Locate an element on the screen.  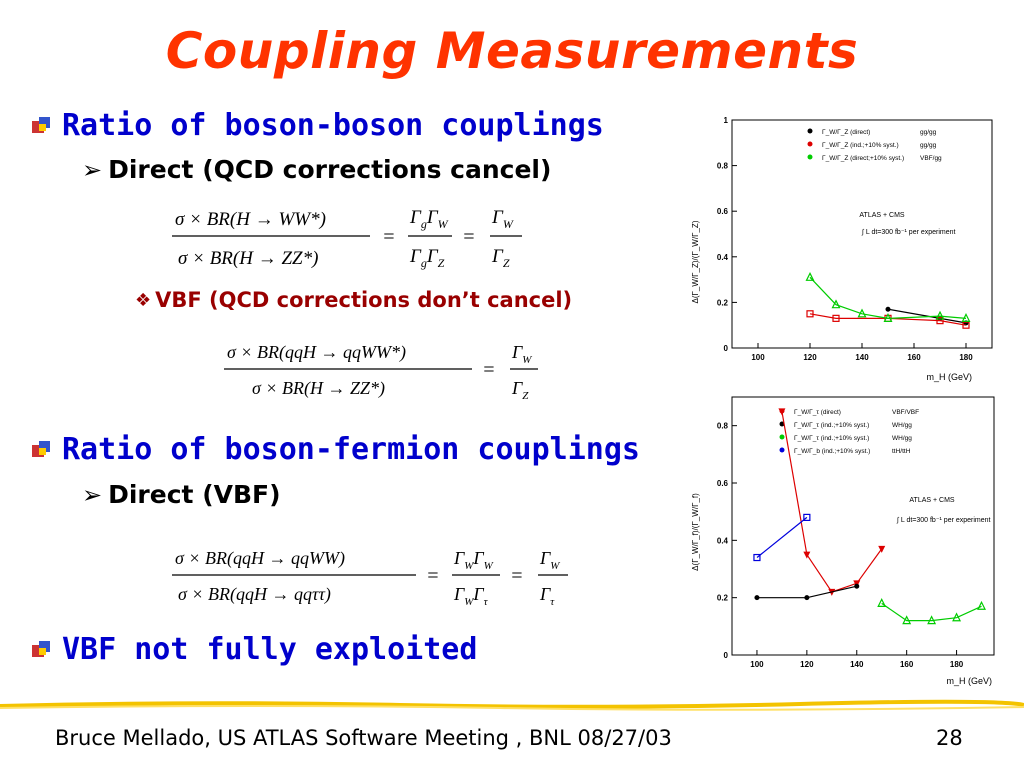
svg-text: ΓWΓτ is located at coordinates (471, 596).